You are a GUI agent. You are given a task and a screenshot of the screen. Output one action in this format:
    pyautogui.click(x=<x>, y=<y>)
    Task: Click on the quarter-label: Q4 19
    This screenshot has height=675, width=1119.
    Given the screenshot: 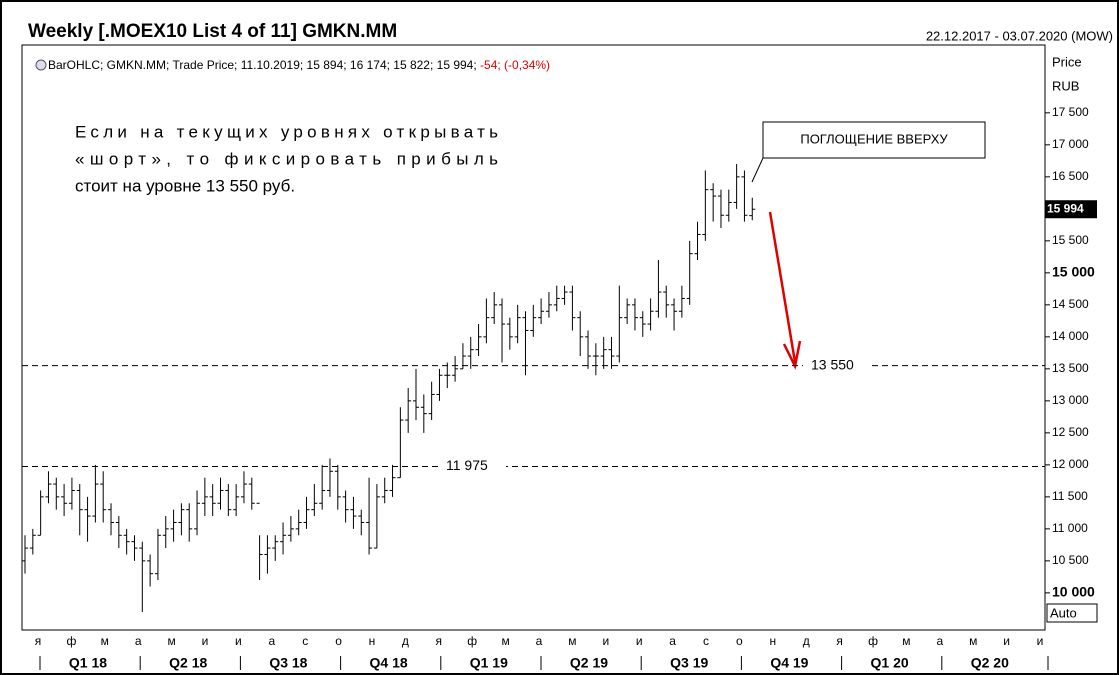 What is the action you would take?
    pyautogui.click(x=789, y=663)
    